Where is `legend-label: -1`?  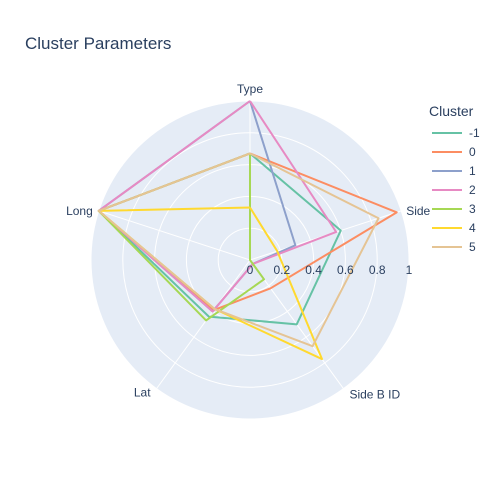
legend-label: -1 is located at coordinates (474, 133).